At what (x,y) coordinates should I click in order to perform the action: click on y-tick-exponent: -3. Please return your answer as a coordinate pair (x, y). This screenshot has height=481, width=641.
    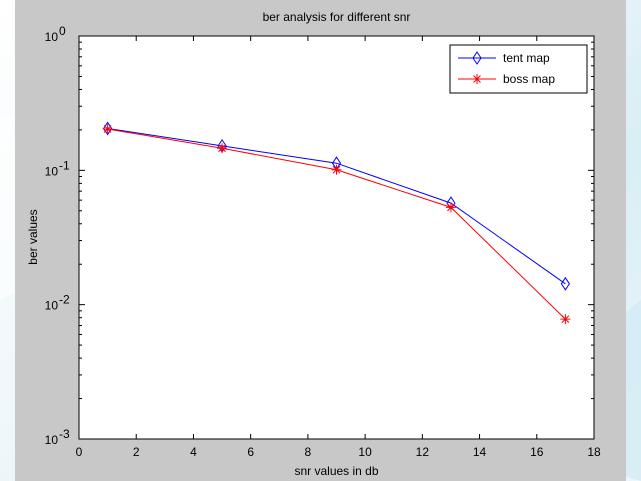
    Looking at the image, I should click on (64, 434).